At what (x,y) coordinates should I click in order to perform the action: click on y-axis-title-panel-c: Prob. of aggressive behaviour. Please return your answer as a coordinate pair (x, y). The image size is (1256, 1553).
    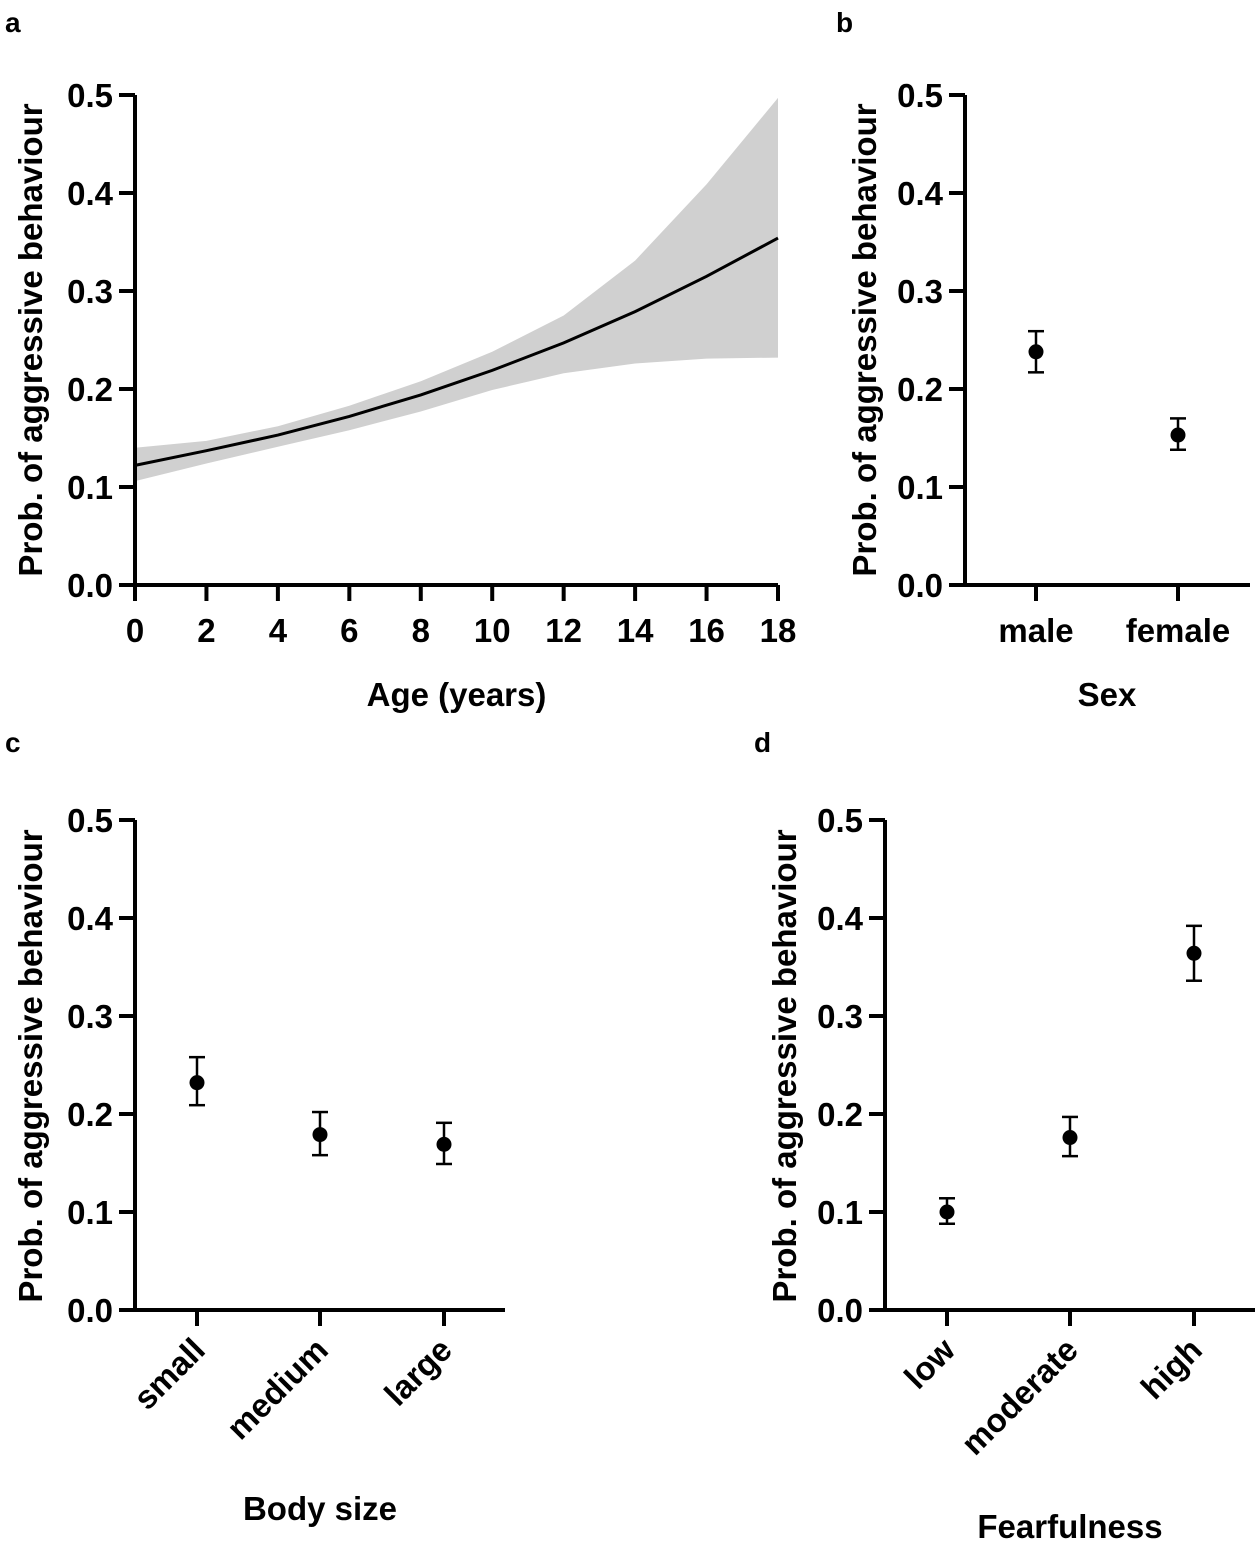
    Looking at the image, I should click on (30, 1065).